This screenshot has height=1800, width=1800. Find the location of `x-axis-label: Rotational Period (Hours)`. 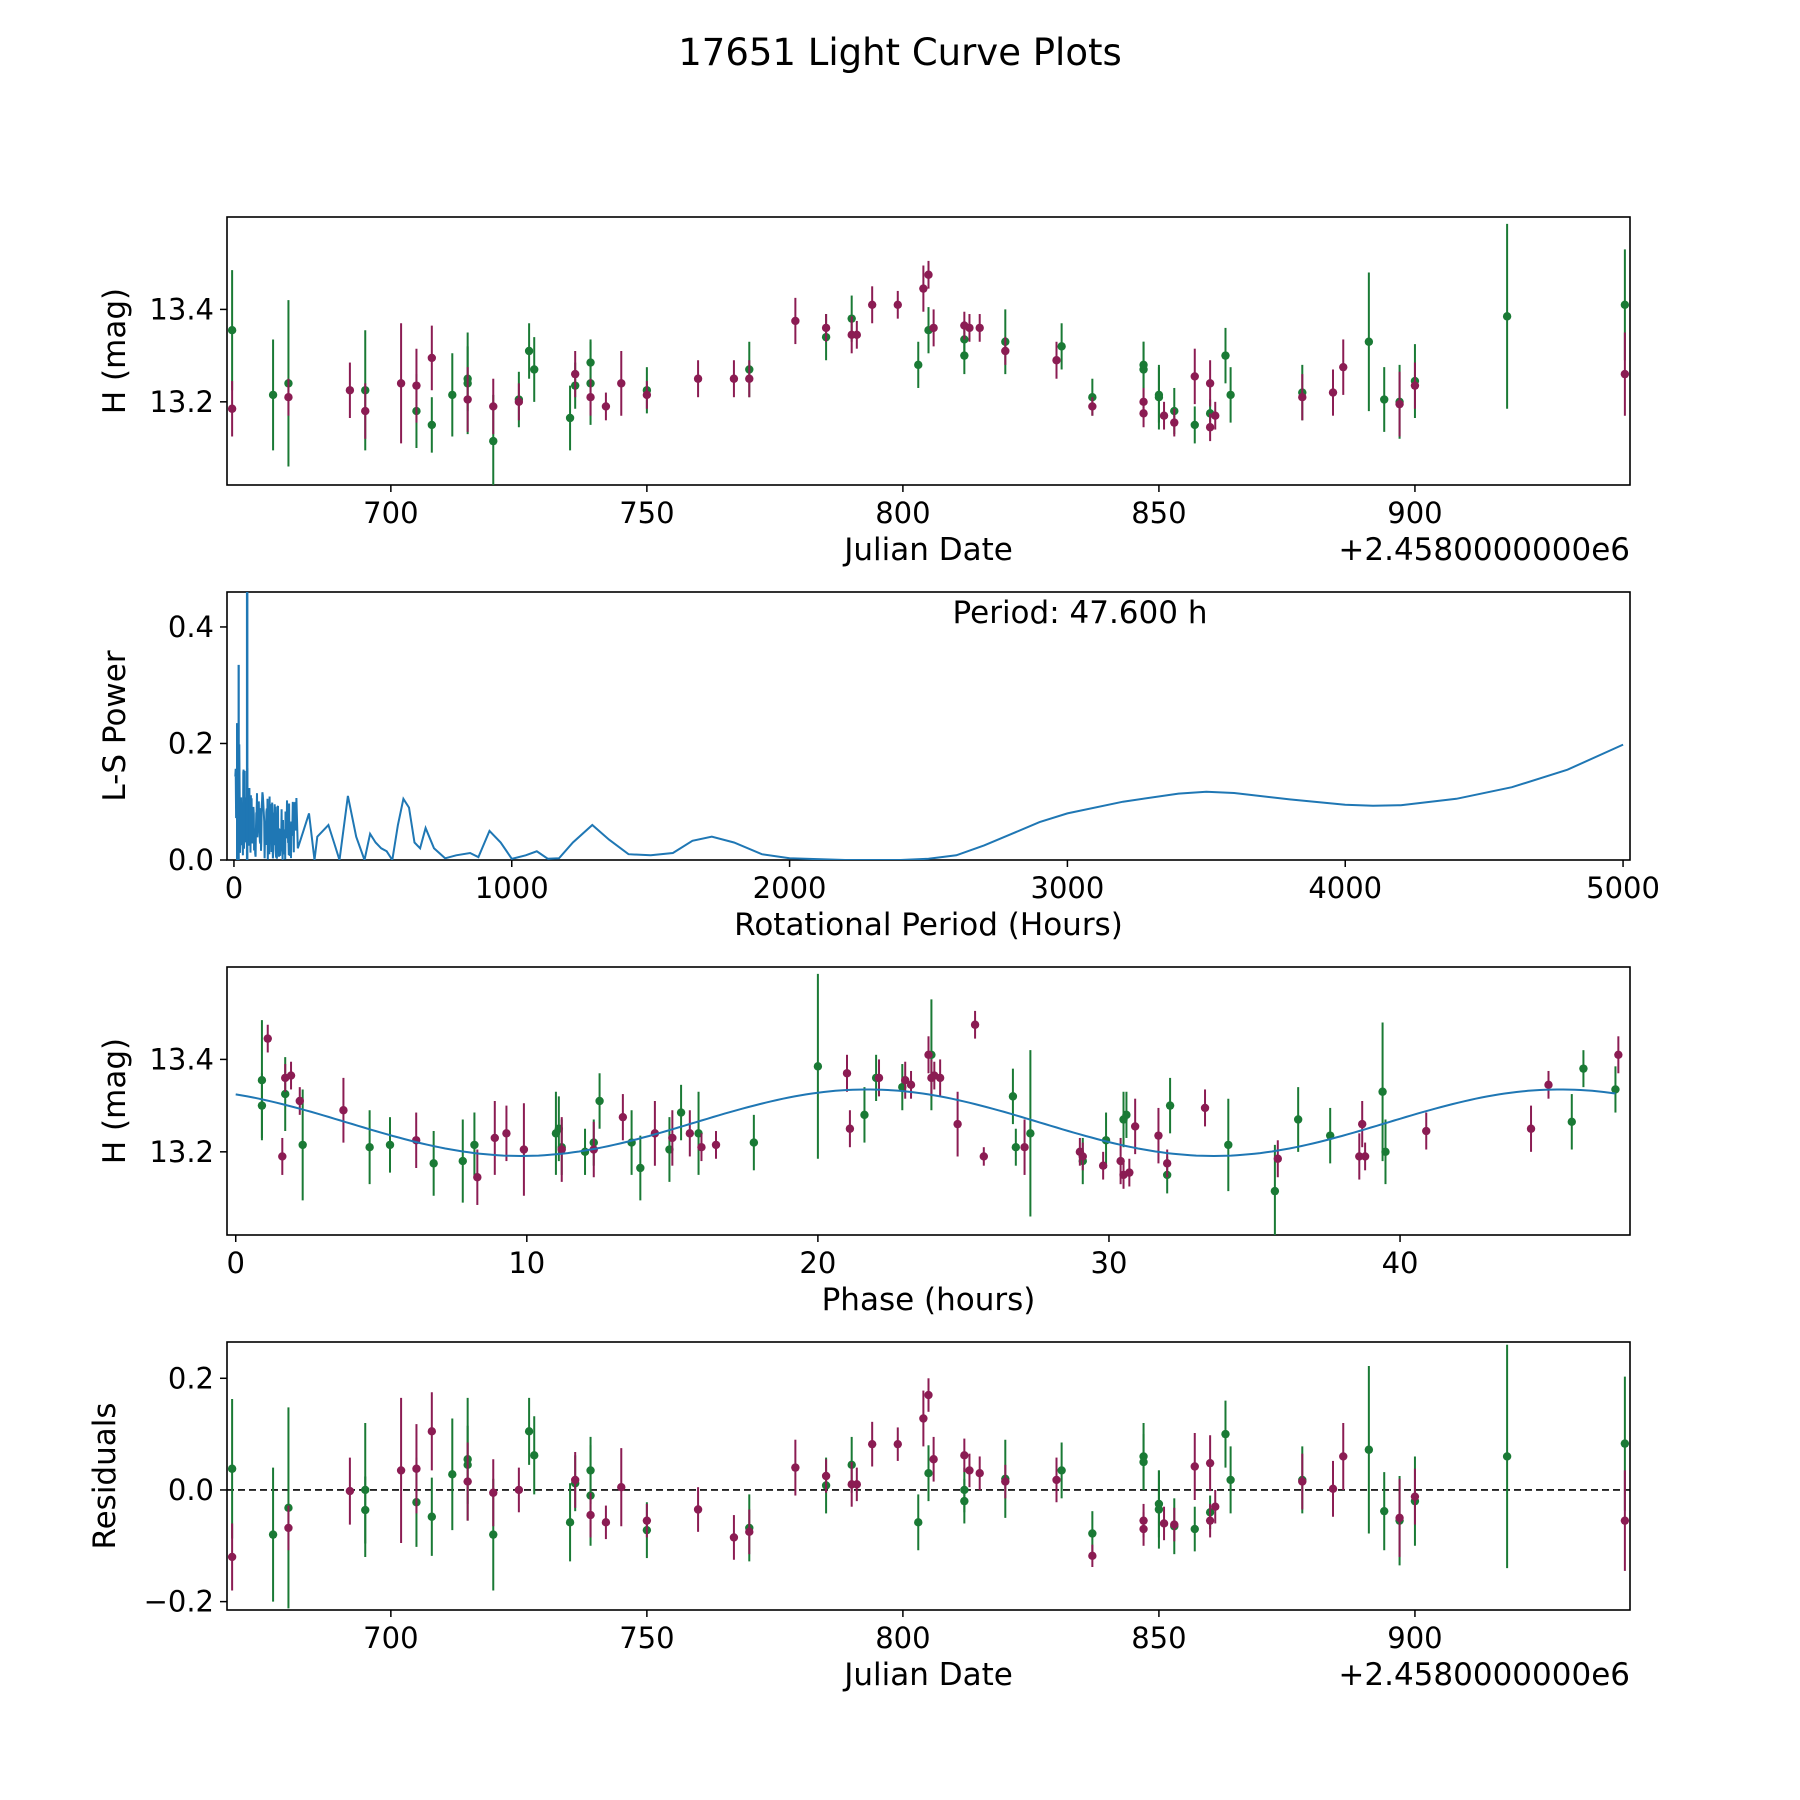

x-axis-label: Rotational Period (Hours) is located at coordinates (928, 925).